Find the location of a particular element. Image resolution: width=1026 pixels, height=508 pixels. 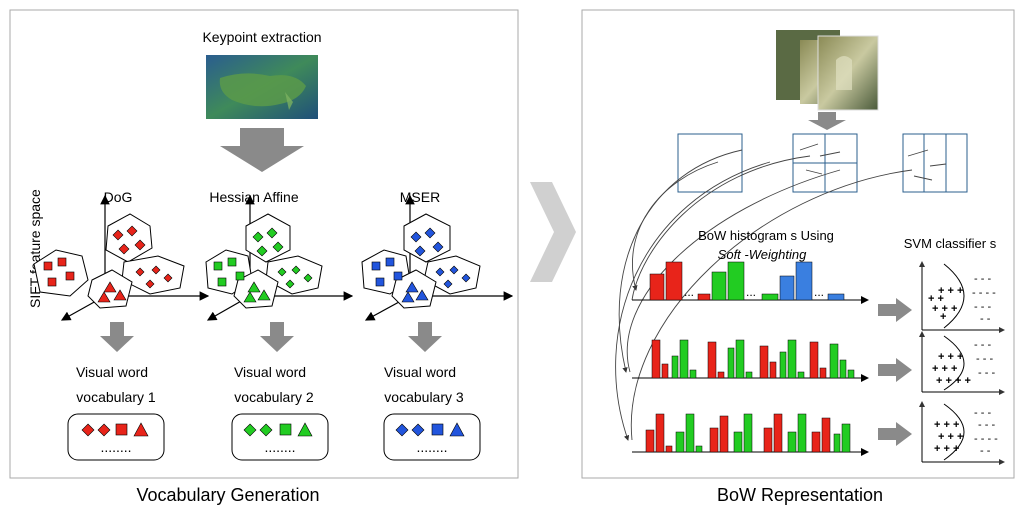

vocab-1-line2: vocabulary 1 is located at coordinates (116, 397).